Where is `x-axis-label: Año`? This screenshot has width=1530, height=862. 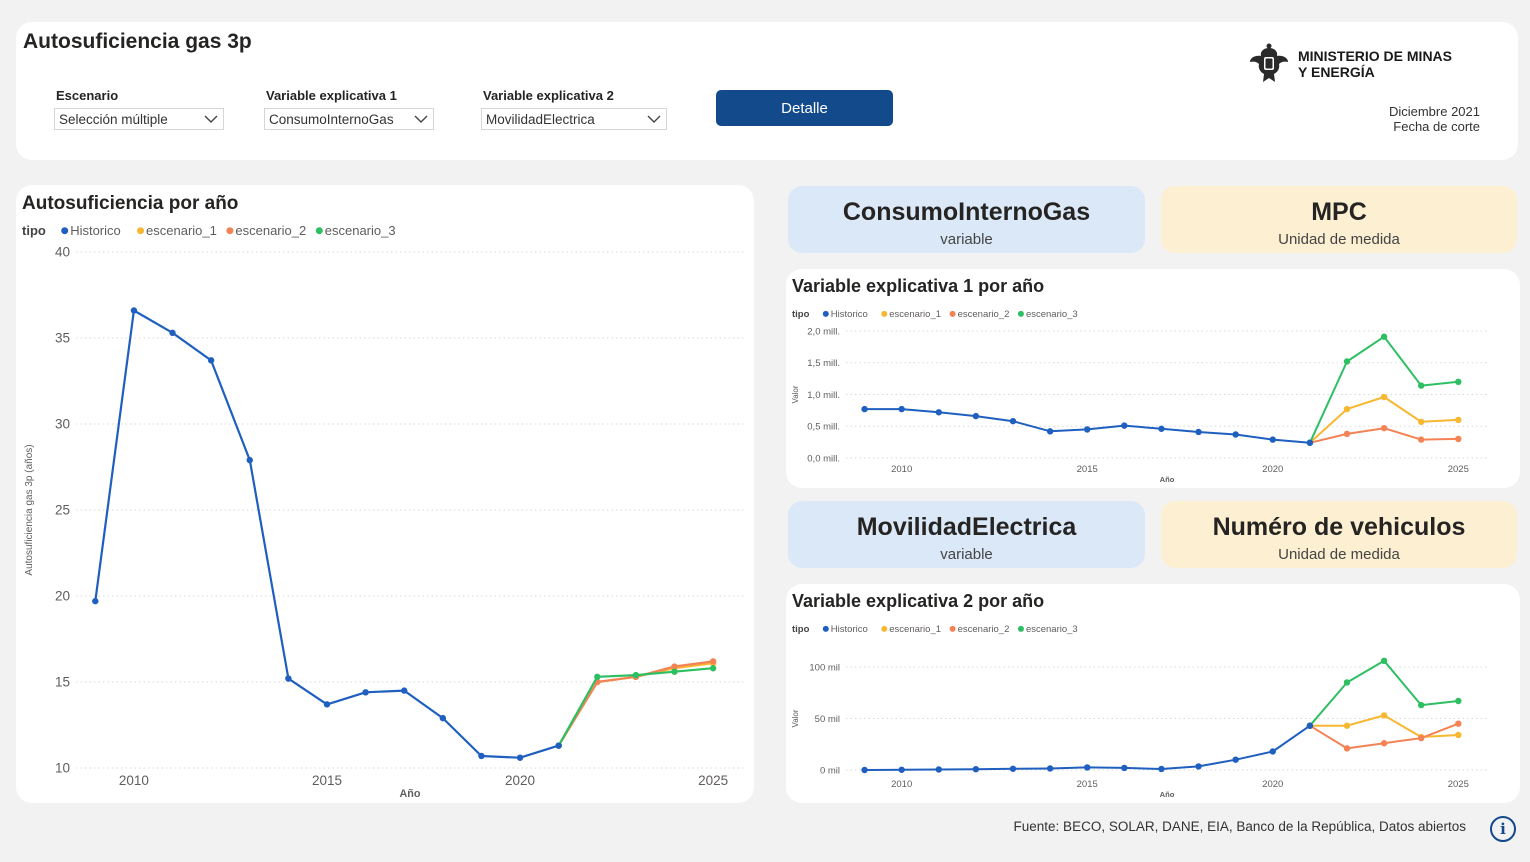
x-axis-label: Año is located at coordinates (410, 794).